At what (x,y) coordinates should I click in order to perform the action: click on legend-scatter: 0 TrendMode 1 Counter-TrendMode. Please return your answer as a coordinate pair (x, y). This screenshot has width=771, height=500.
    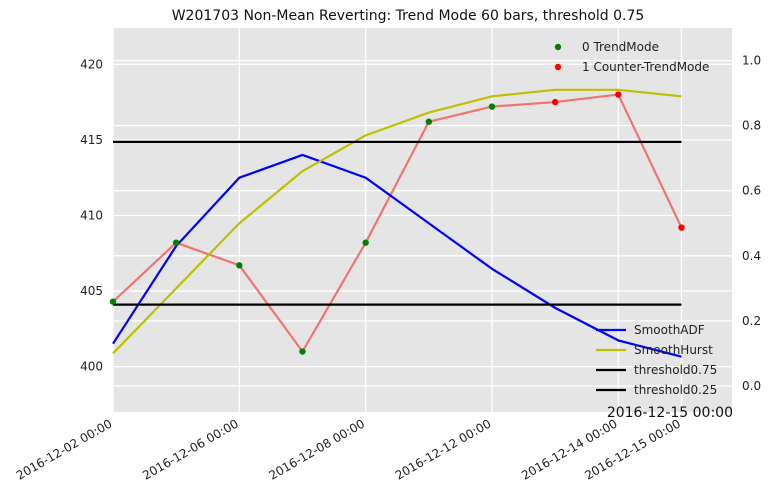
    Looking at the image, I should click on (631, 57).